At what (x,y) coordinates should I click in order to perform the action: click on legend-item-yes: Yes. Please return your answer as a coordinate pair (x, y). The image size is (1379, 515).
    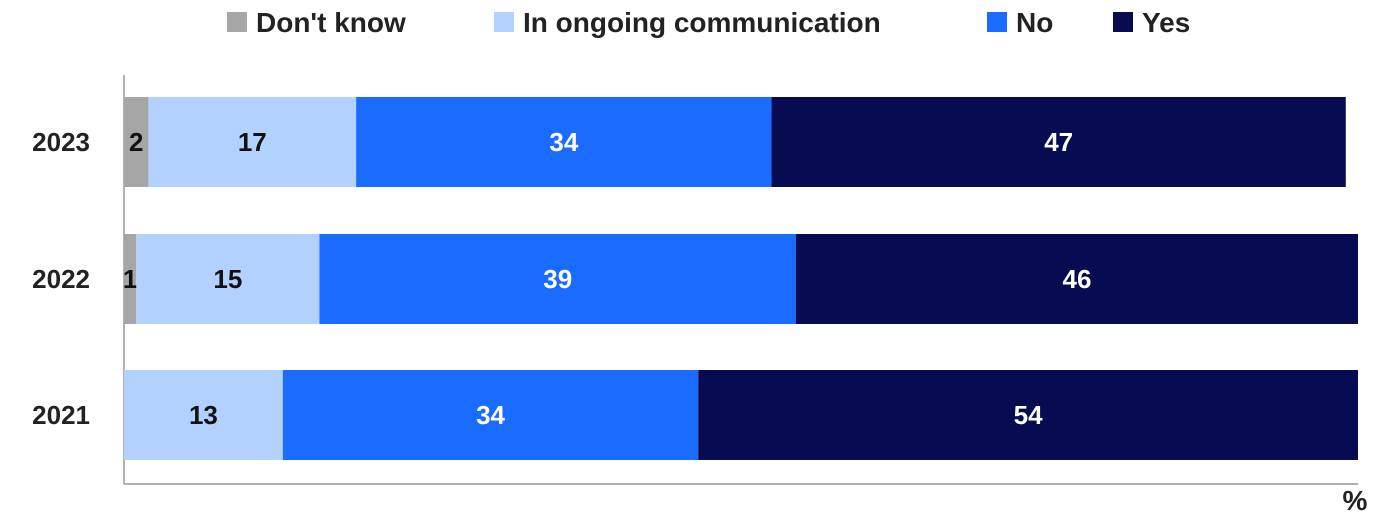
    Looking at the image, I should click on (1151, 22).